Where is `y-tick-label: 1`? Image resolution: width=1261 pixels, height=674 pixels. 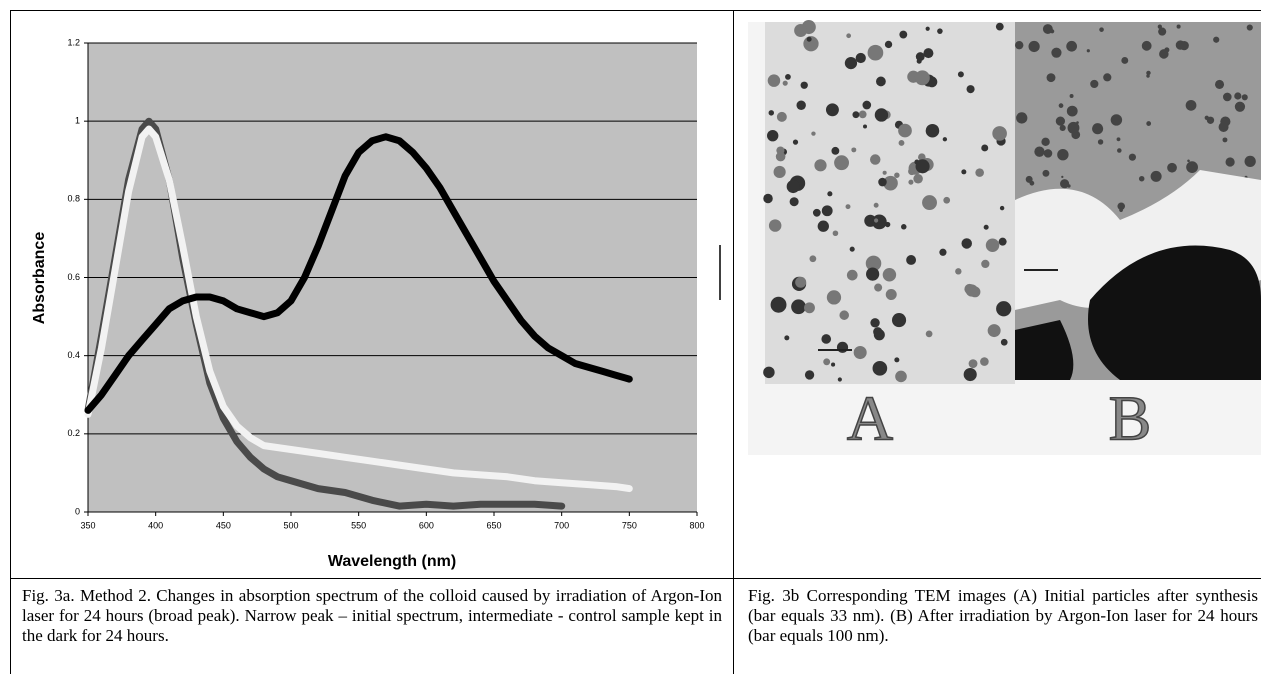
y-tick-label: 1 is located at coordinates (77, 121).